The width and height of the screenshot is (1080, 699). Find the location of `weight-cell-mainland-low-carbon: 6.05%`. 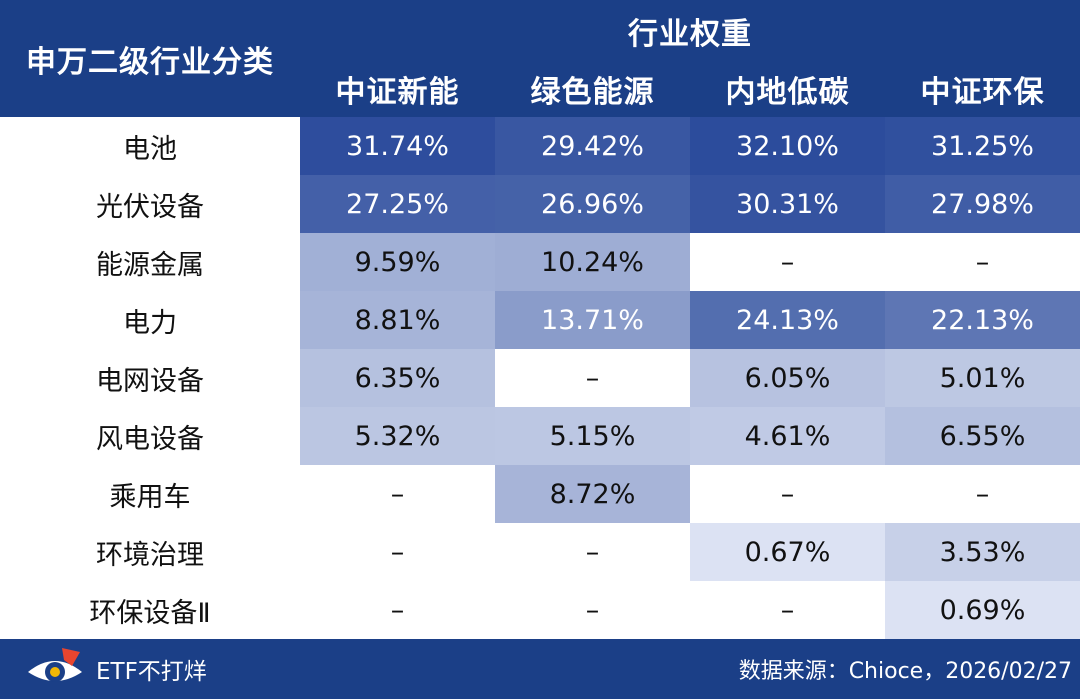

weight-cell-mainland-low-carbon: 6.05% is located at coordinates (787, 378).